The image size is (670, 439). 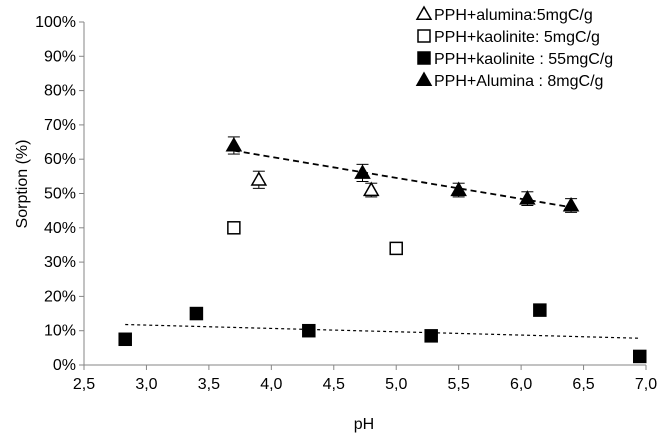 I want to click on x-axis-title: pH, so click(x=364, y=424).